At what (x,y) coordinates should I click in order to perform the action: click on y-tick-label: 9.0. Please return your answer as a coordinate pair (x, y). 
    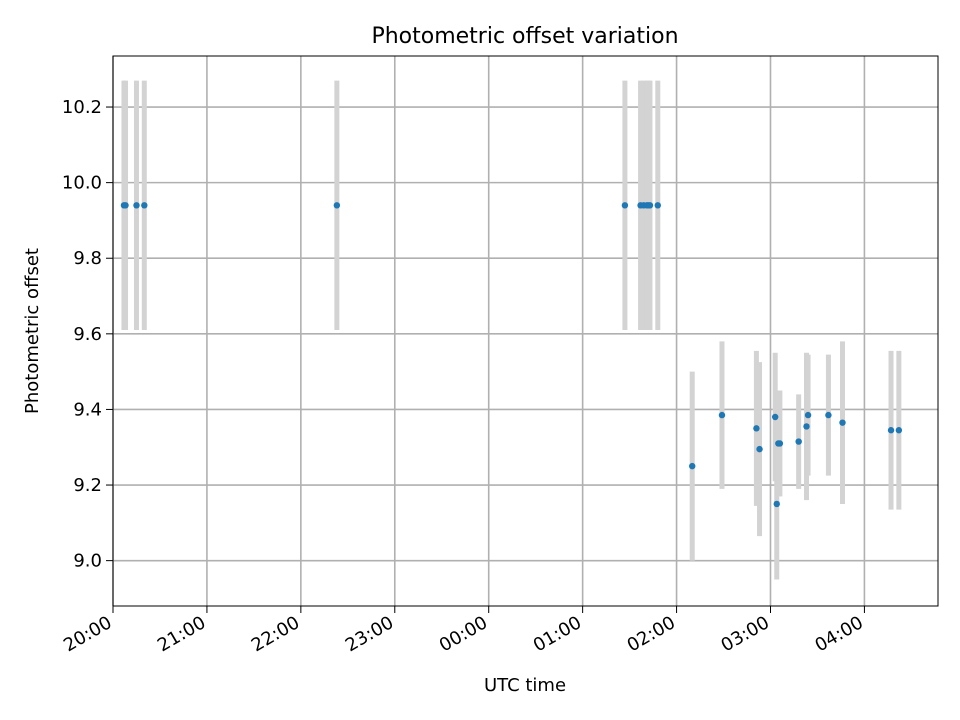
    Looking at the image, I should click on (87, 561).